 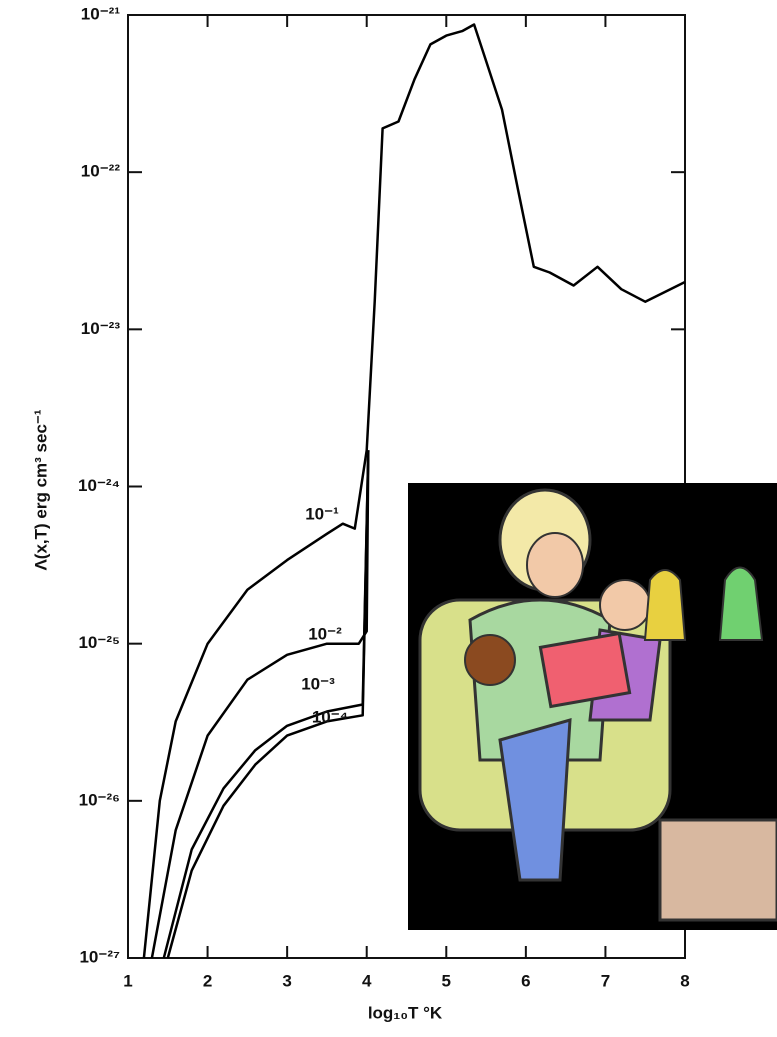 I want to click on boy-face, so click(x=490, y=660).